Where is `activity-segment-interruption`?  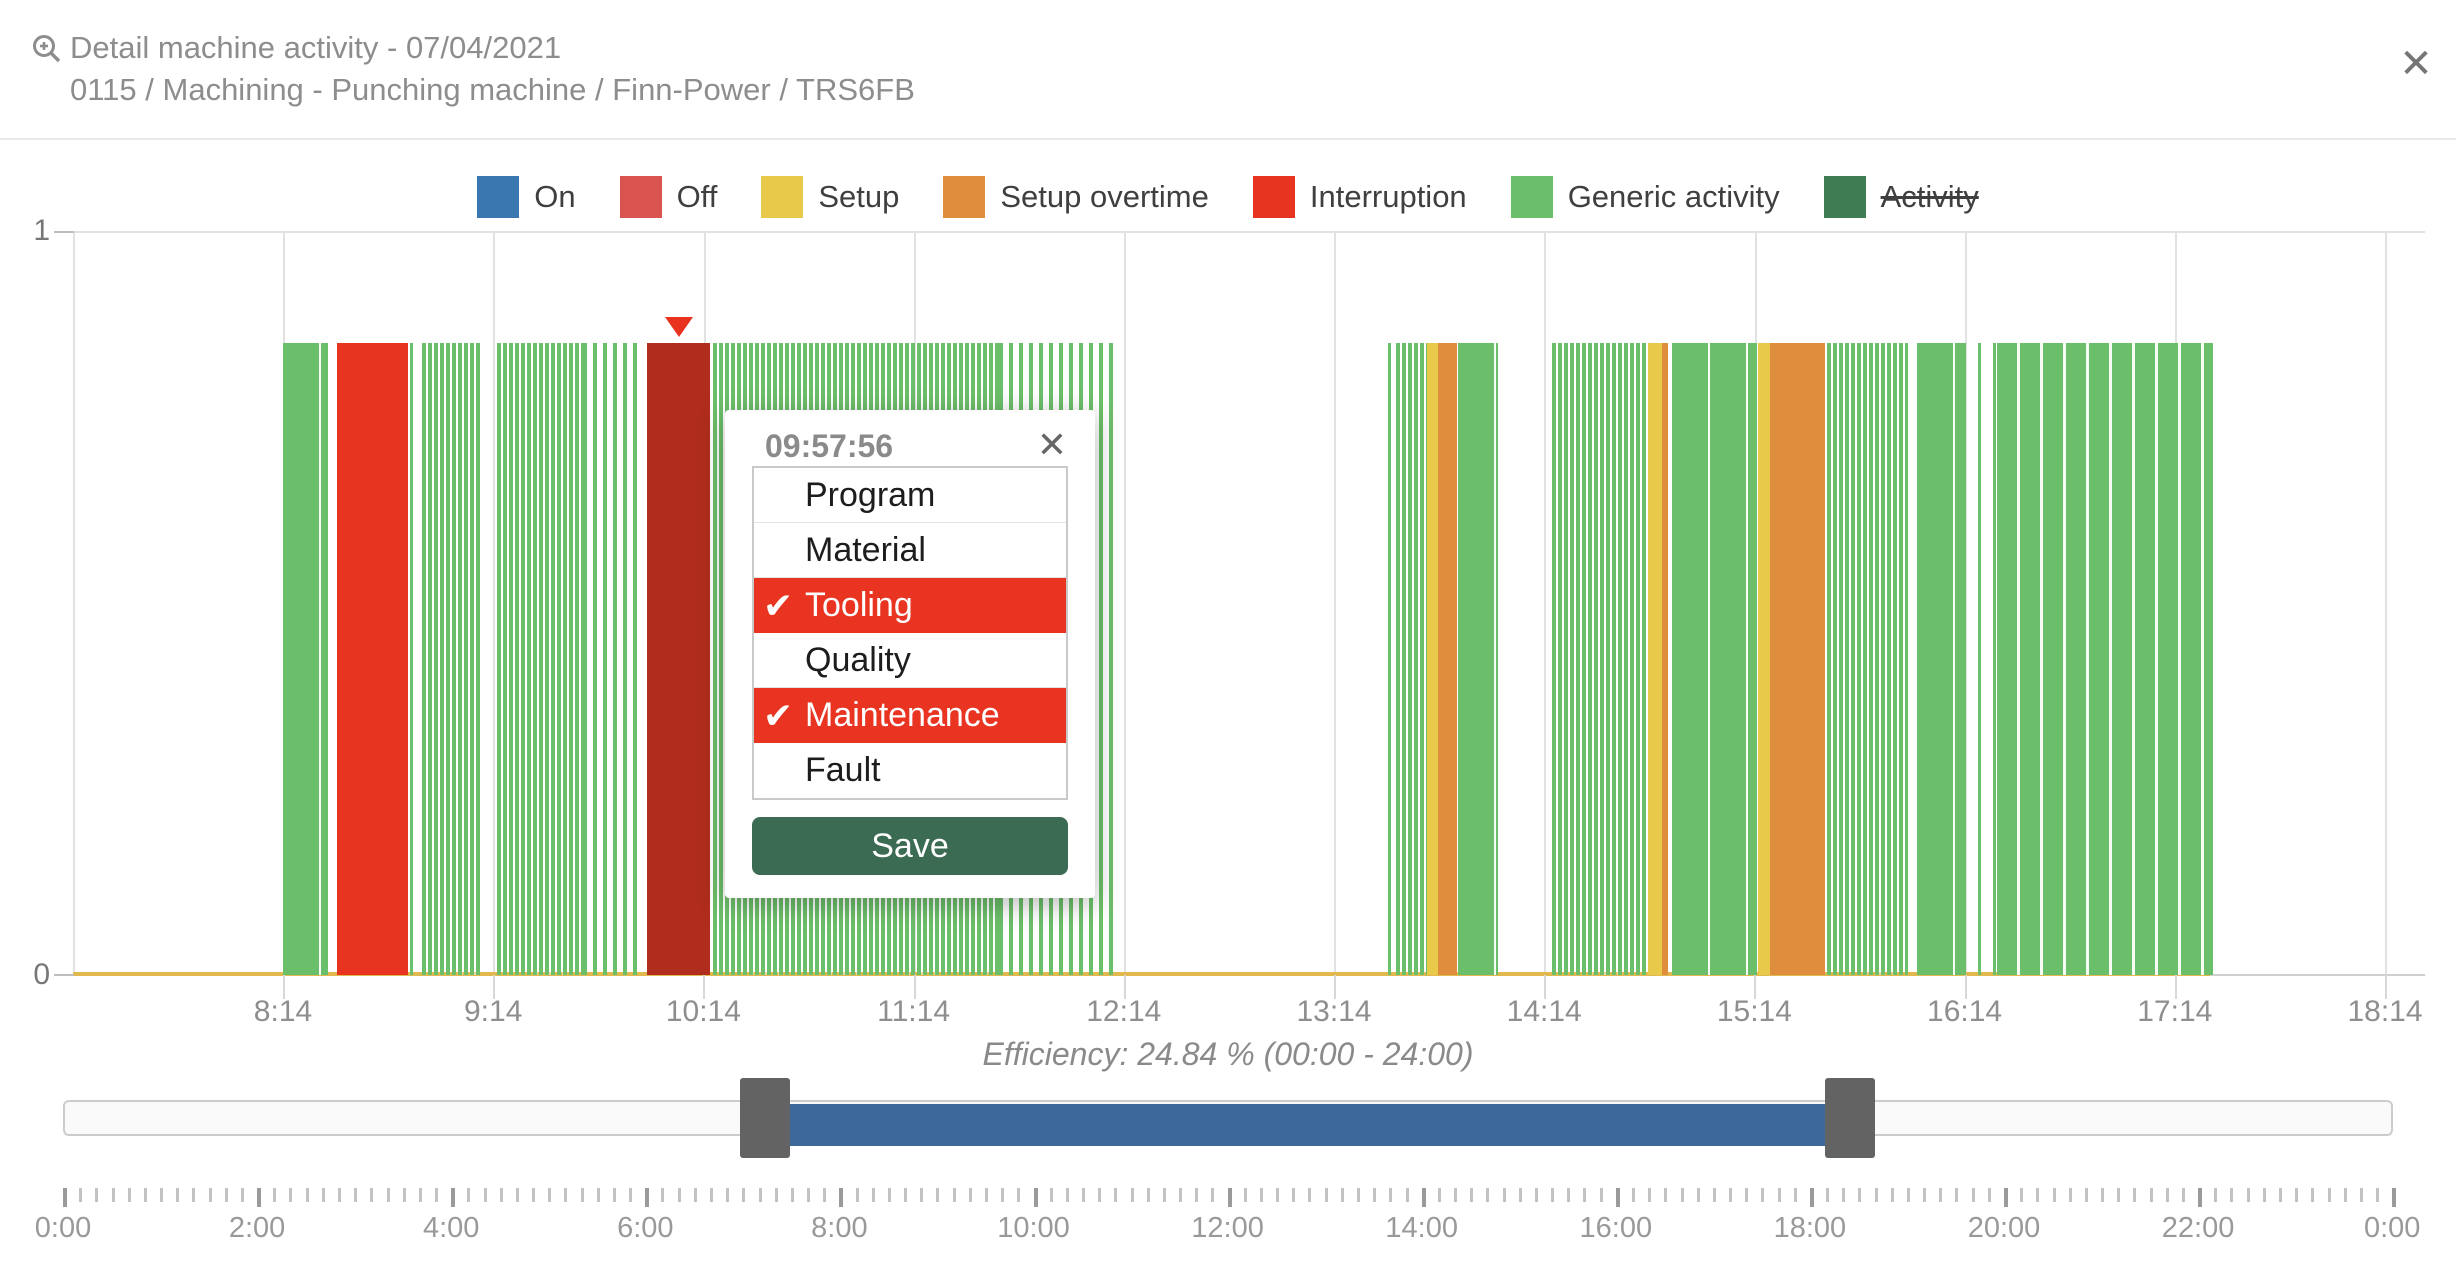 activity-segment-interruption is located at coordinates (372, 659).